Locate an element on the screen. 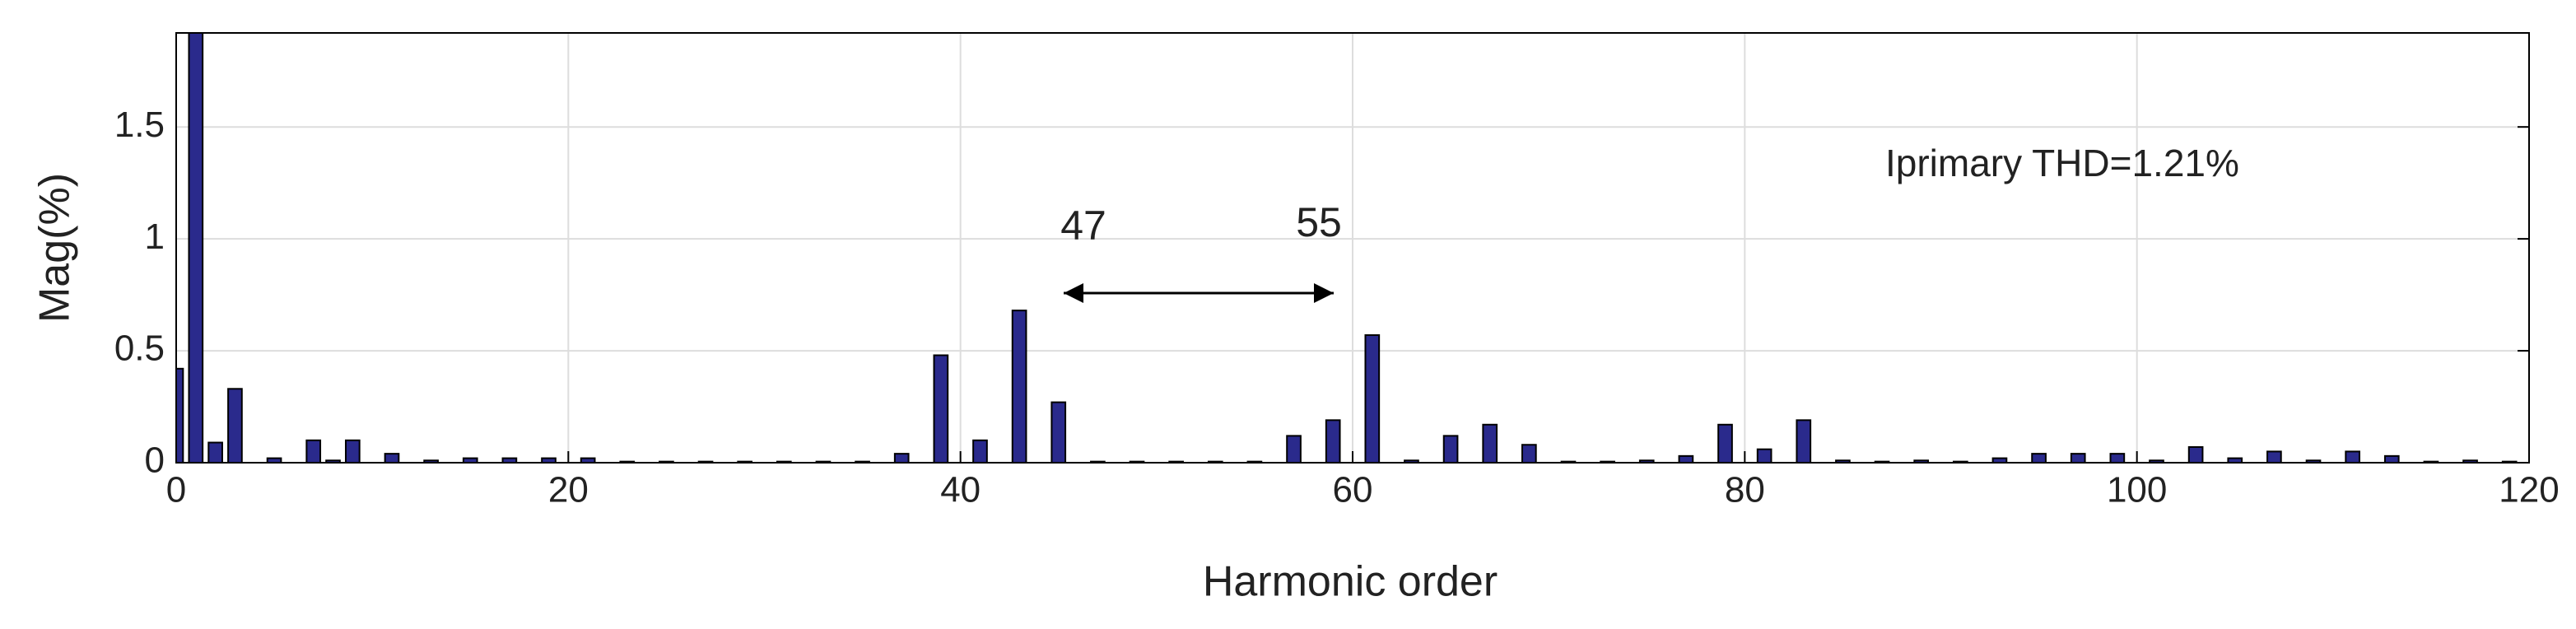  x-tick-label: 40 is located at coordinates (961, 490).